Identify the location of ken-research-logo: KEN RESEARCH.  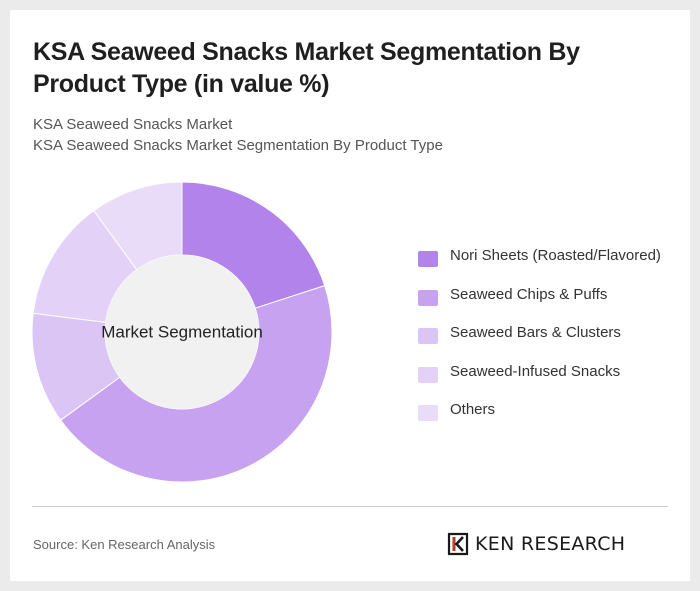
(536, 544).